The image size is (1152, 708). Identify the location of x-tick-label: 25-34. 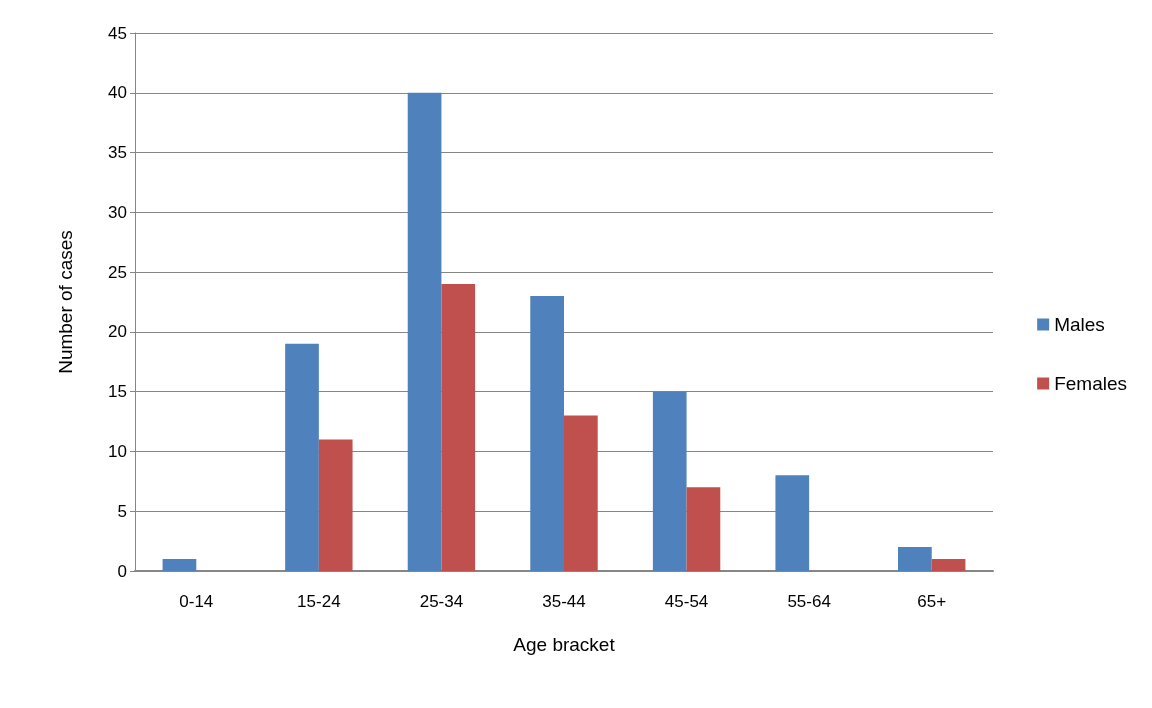
(441, 601).